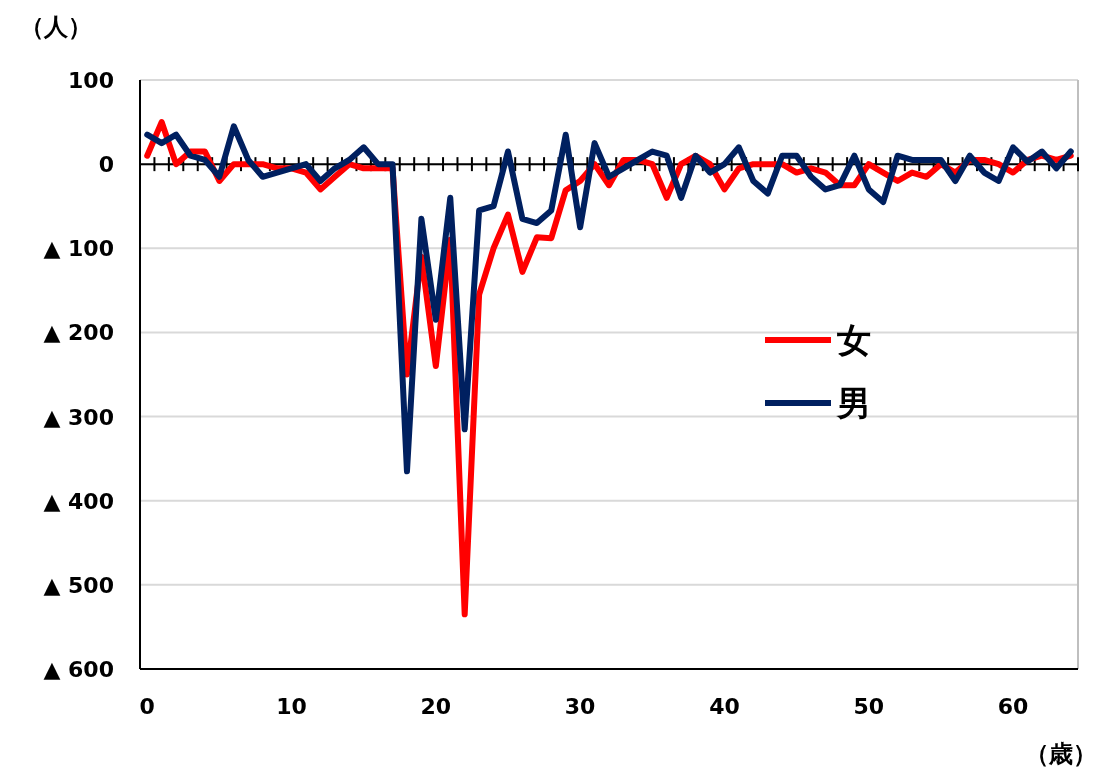 The image size is (1120, 772). I want to click on y-tick-label: ▲ 500, so click(78, 585).